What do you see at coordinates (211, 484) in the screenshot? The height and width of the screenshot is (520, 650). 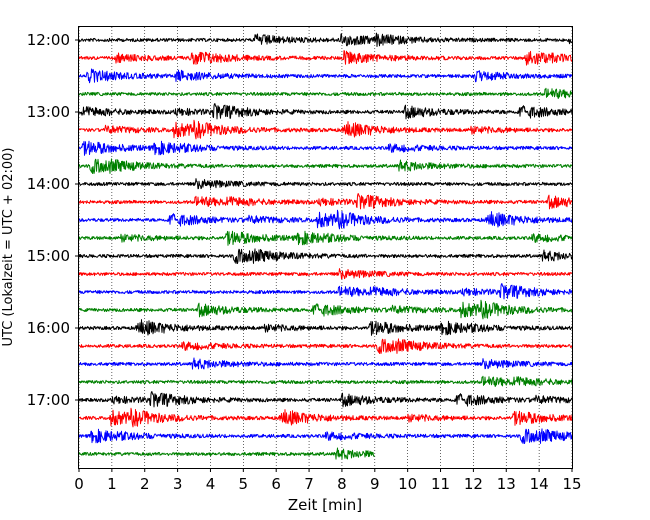 I see `x-tick-label: 4` at bounding box center [211, 484].